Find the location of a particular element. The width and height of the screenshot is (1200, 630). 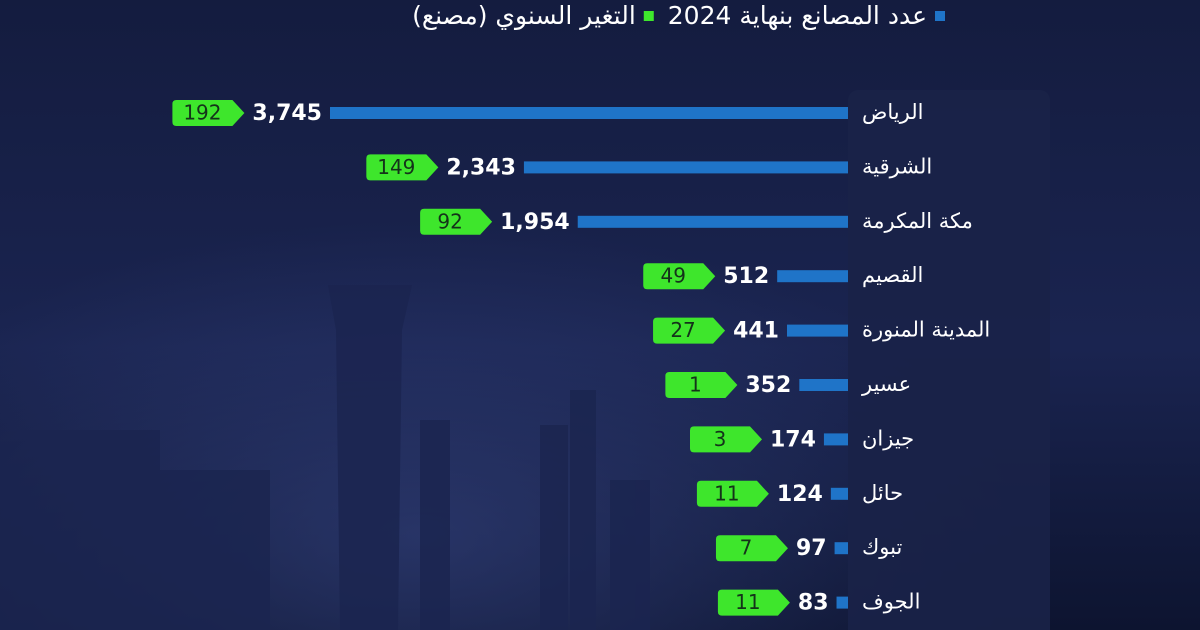

value-label: 441 is located at coordinates (756, 331).